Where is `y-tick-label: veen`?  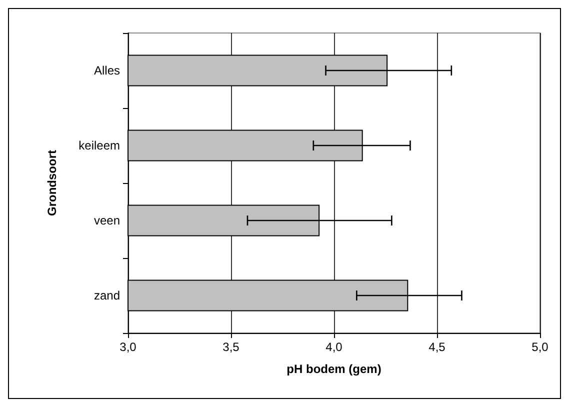
y-tick-label: veen is located at coordinates (107, 221).